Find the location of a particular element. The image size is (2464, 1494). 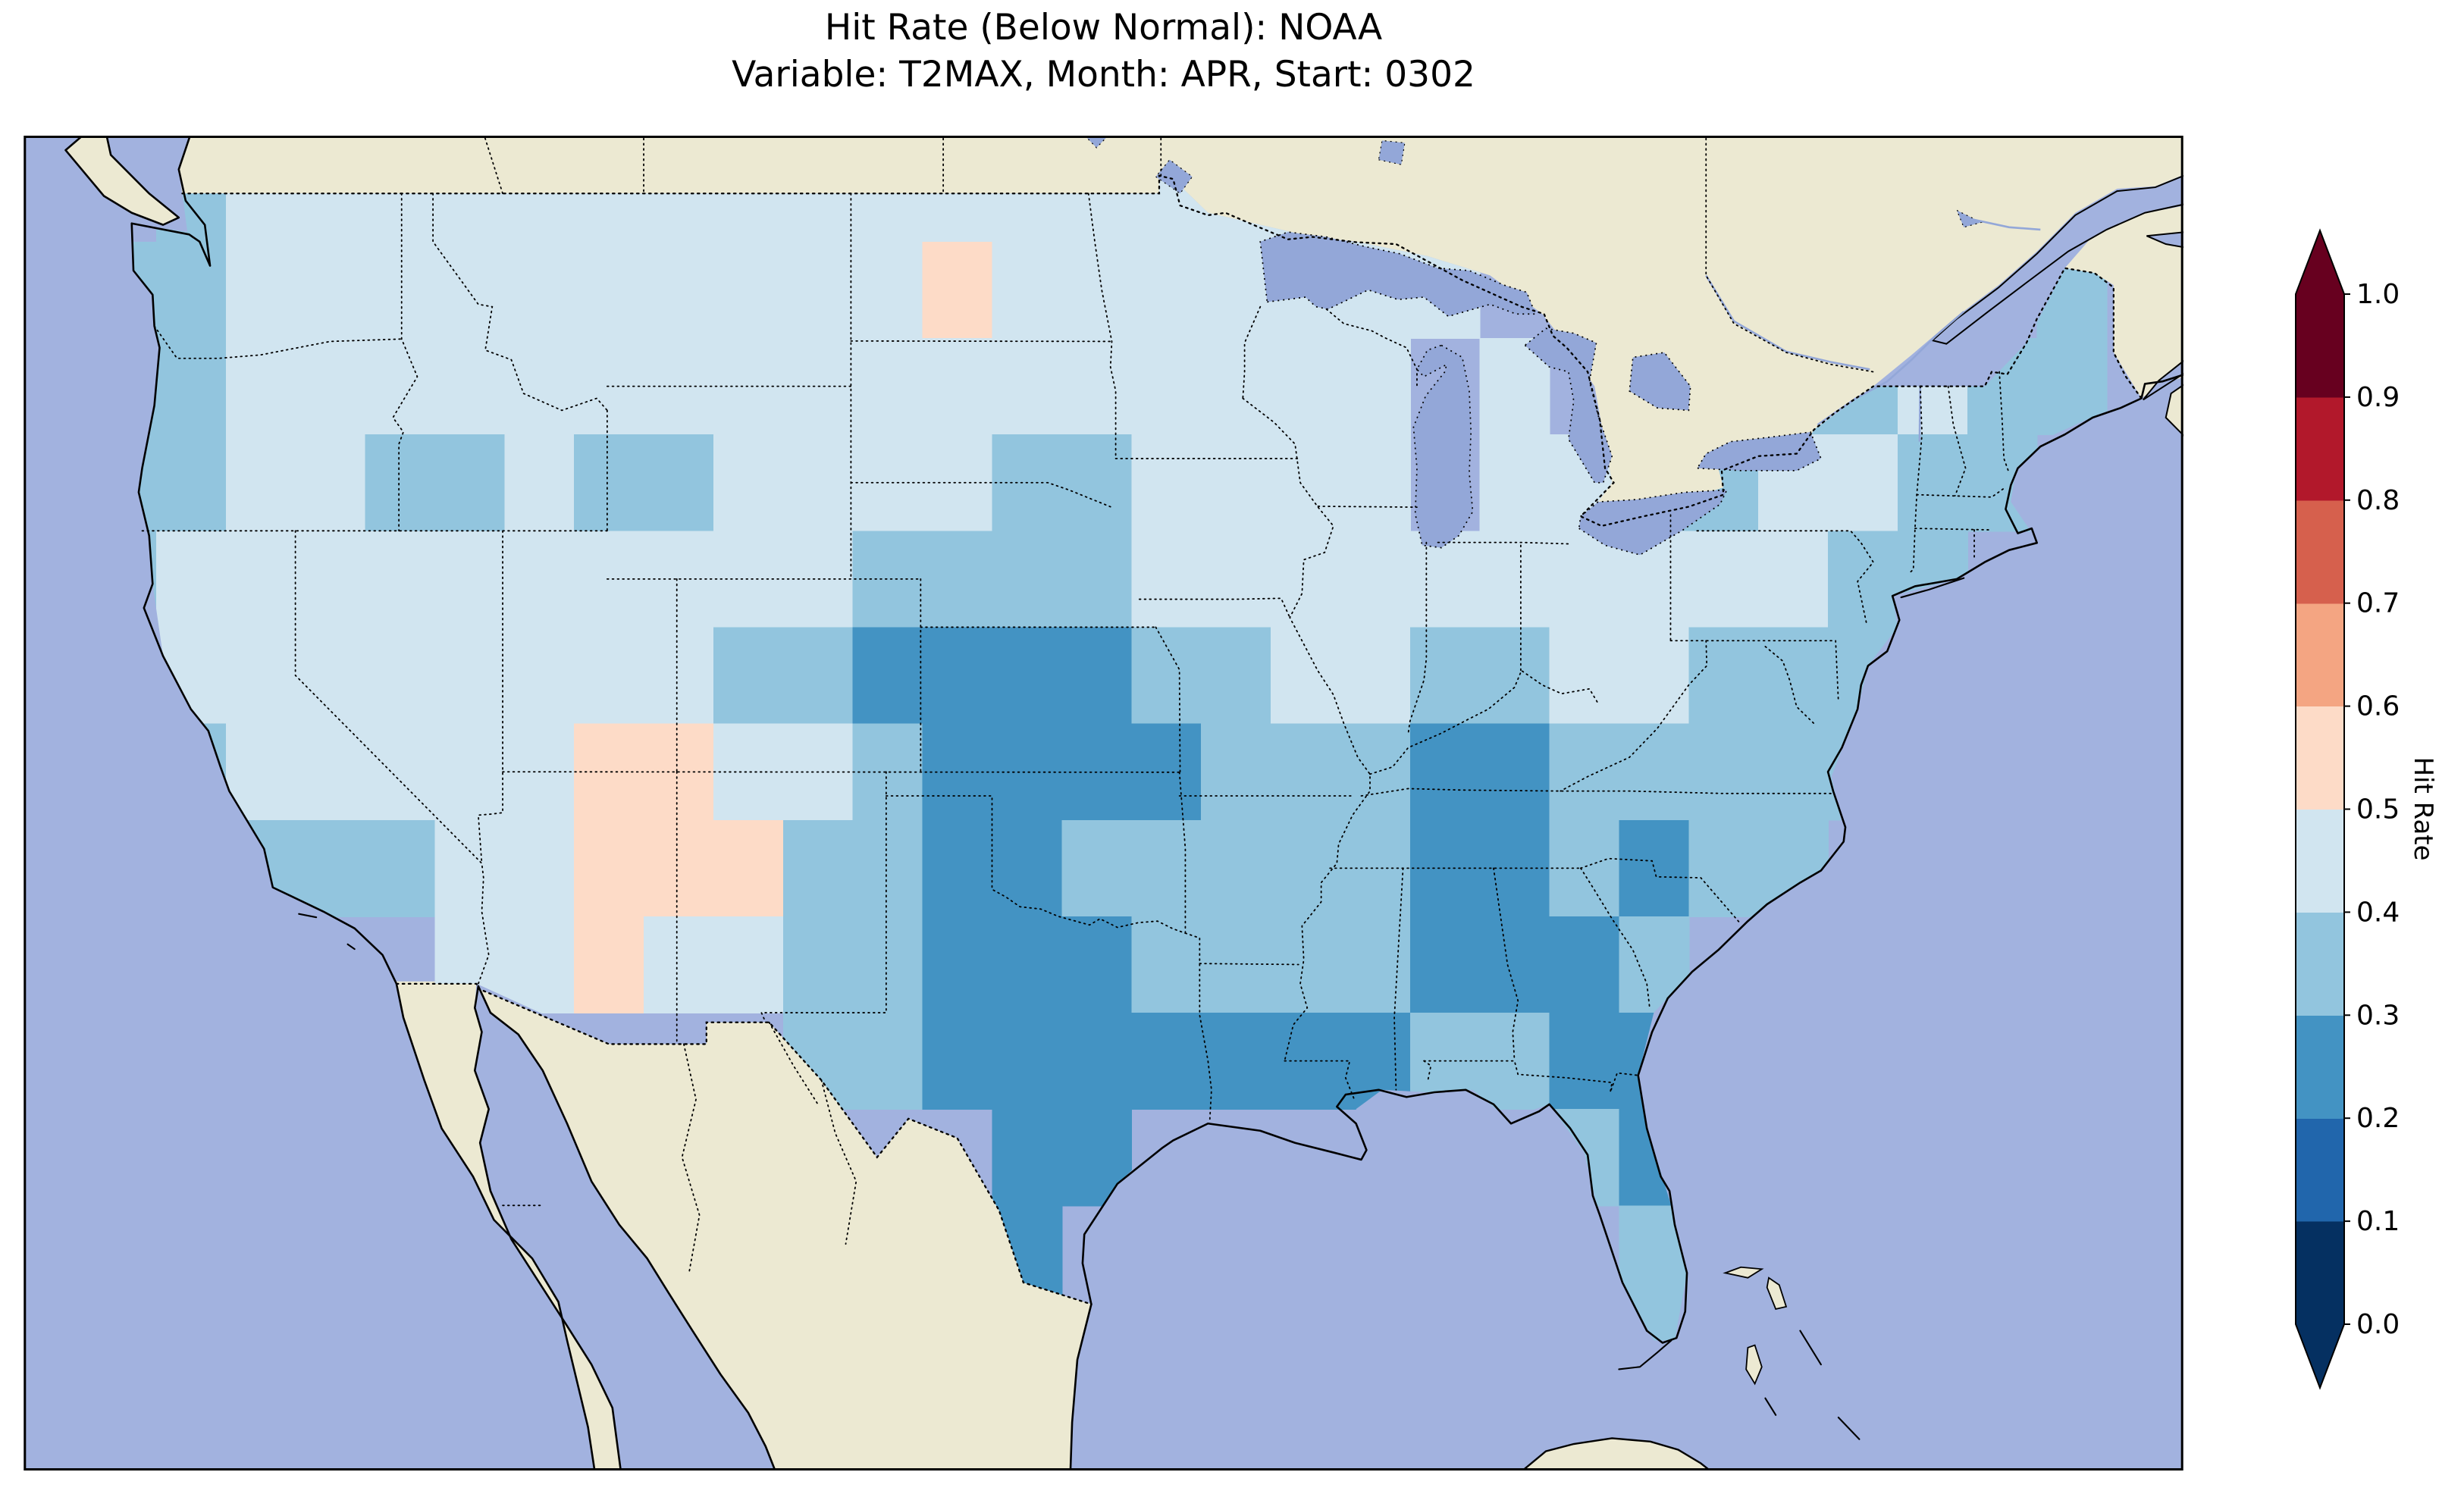

colorbar-label: Hit Rate is located at coordinates (2423, 808).